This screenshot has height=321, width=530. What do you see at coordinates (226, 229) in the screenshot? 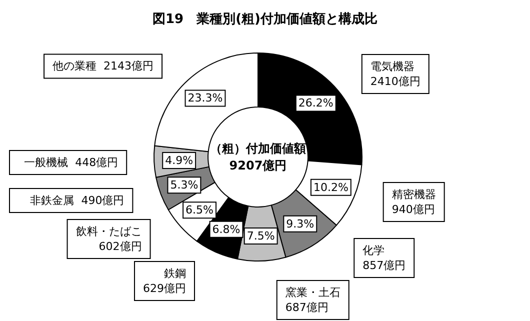
I see `text: 6.8%` at bounding box center [226, 229].